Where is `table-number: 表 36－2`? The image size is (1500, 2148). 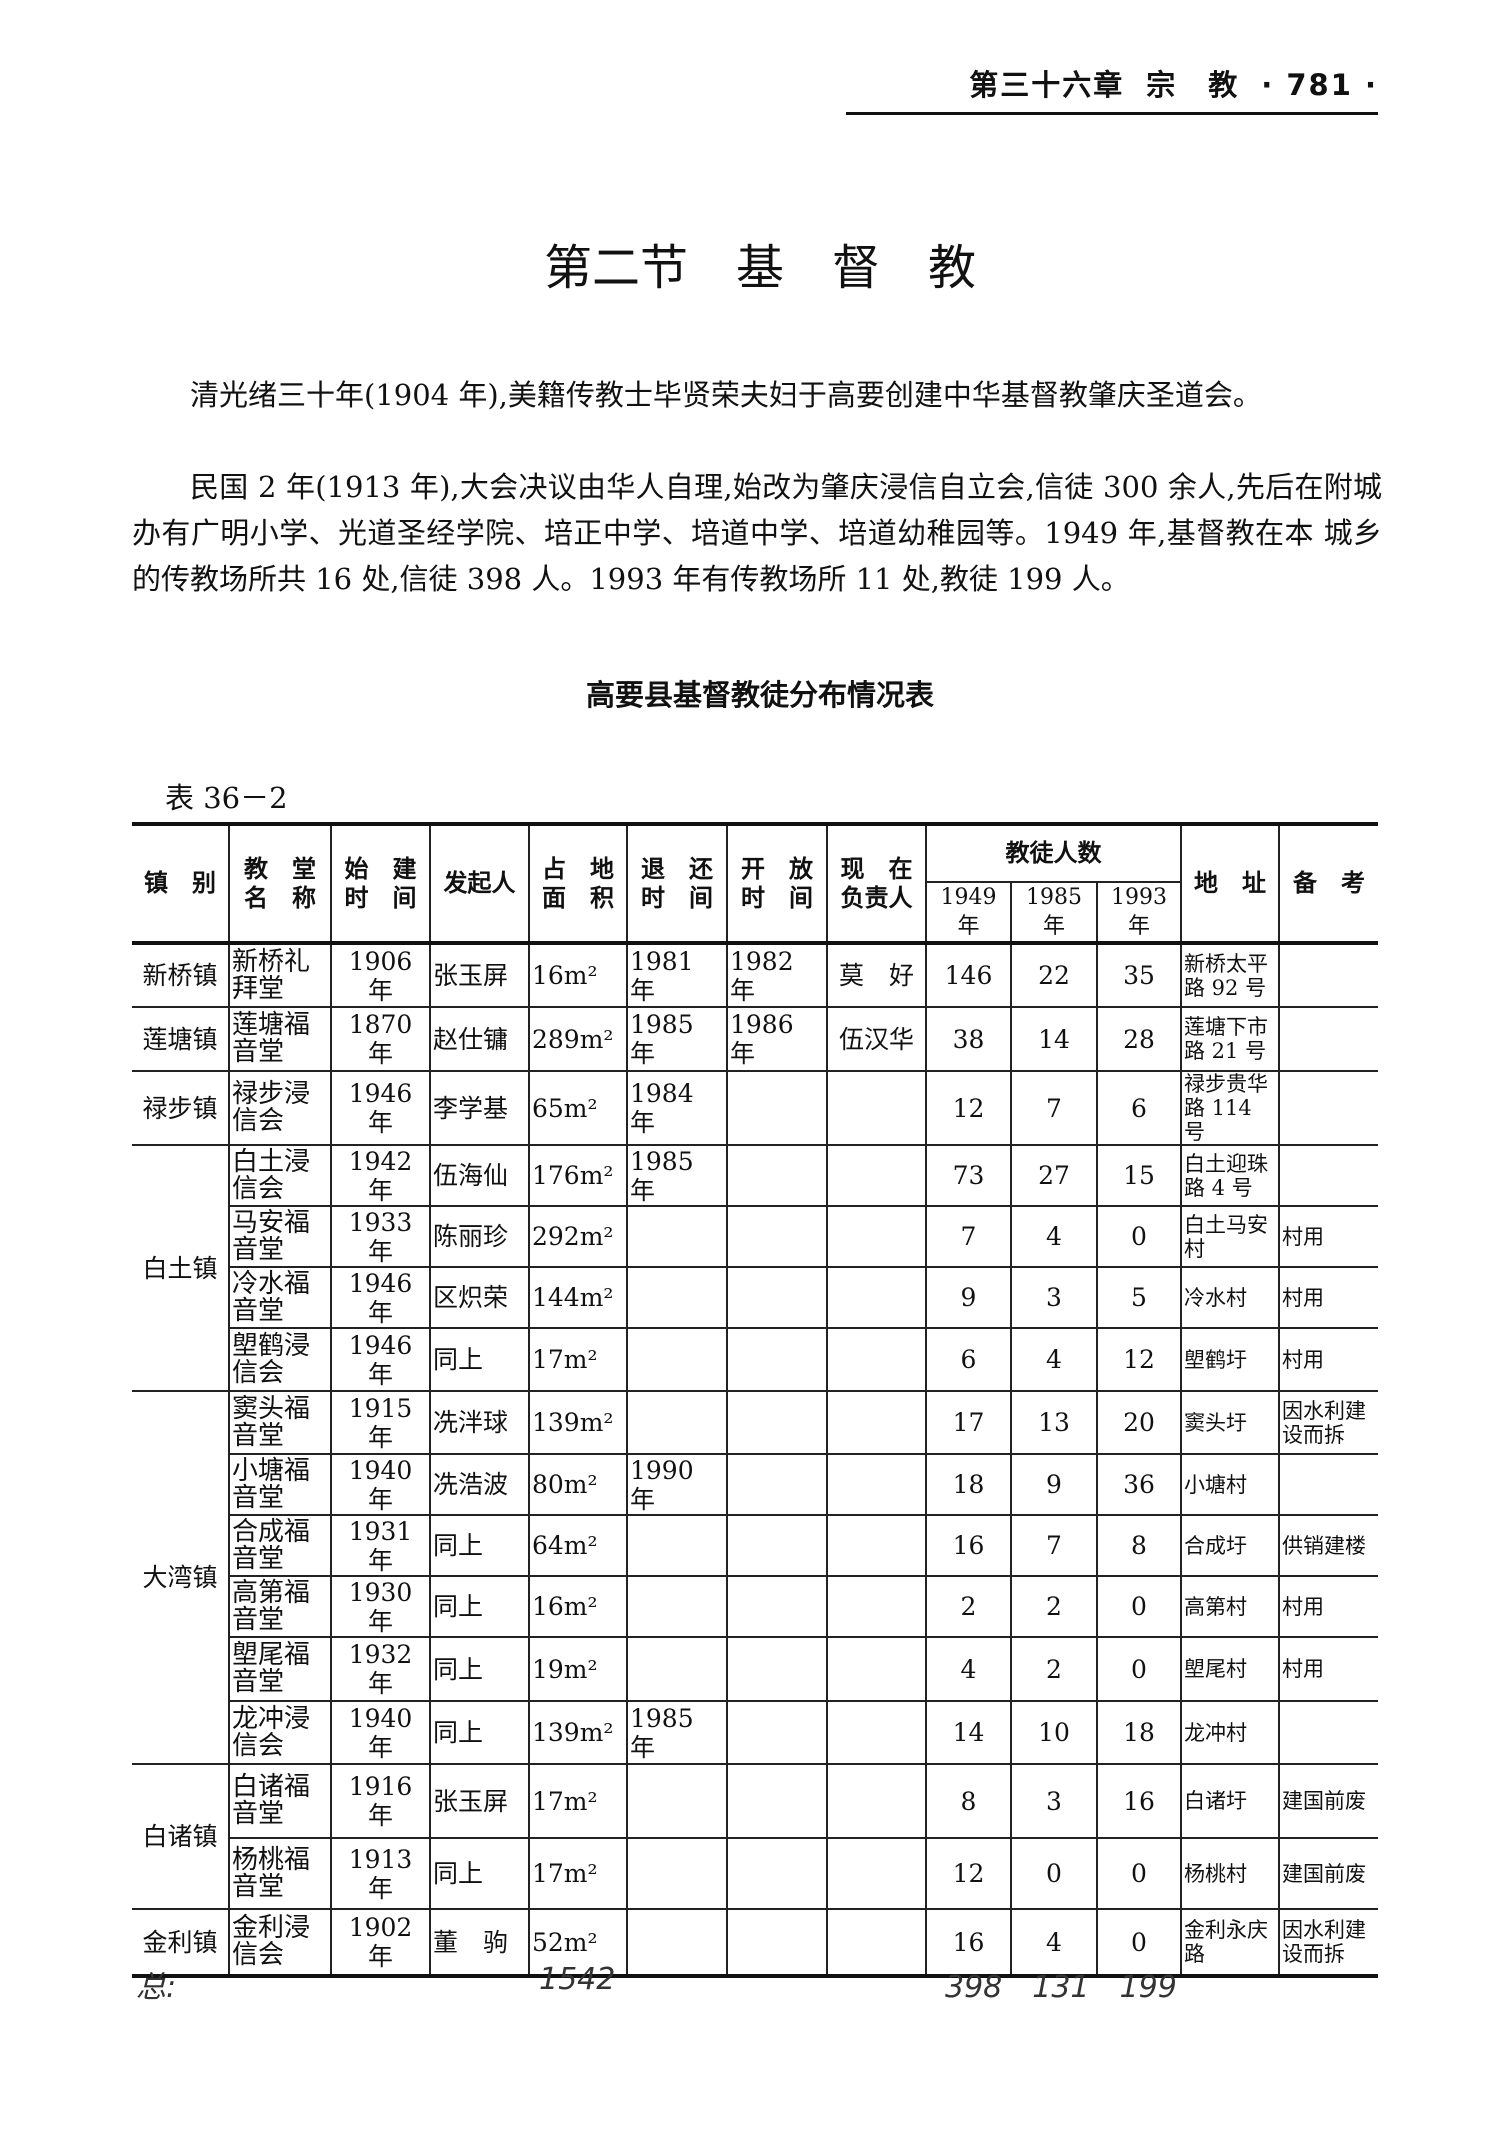 table-number: 表 36－2 is located at coordinates (226, 798).